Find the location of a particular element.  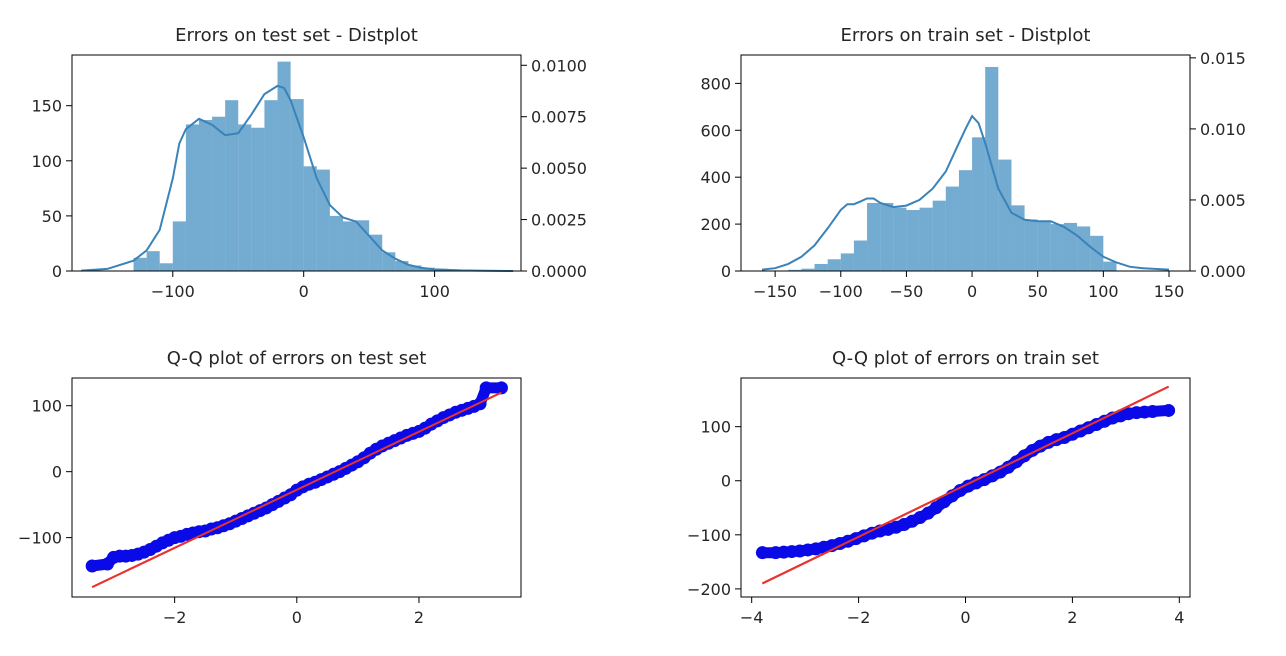

y2-tick-label: 0.0050 is located at coordinates (559, 168).